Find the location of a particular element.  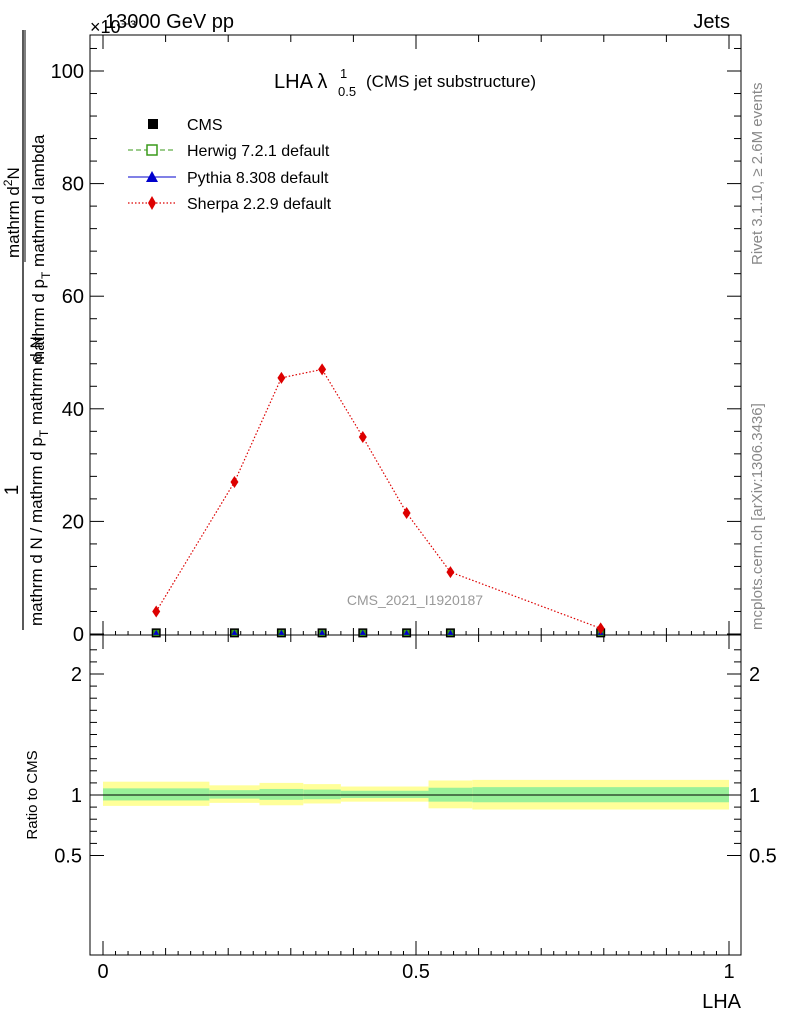

ytick-label-3: 60 is located at coordinates (73, 297).